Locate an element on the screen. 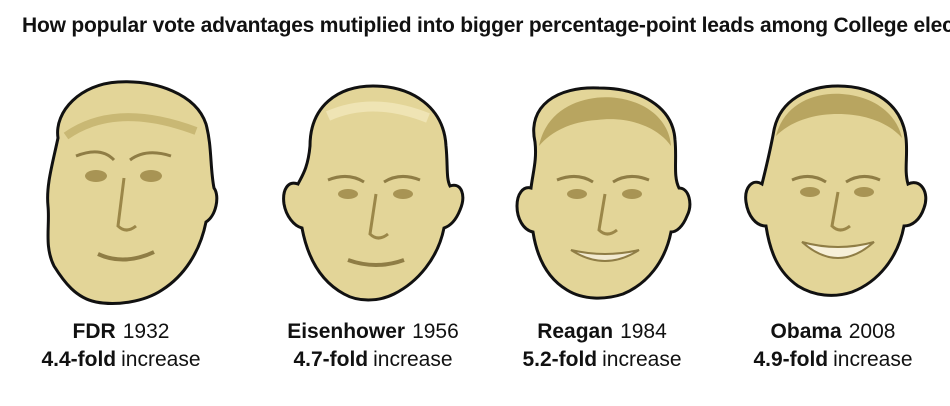 The image size is (950, 406). election-year: 1932 is located at coordinates (146, 331).